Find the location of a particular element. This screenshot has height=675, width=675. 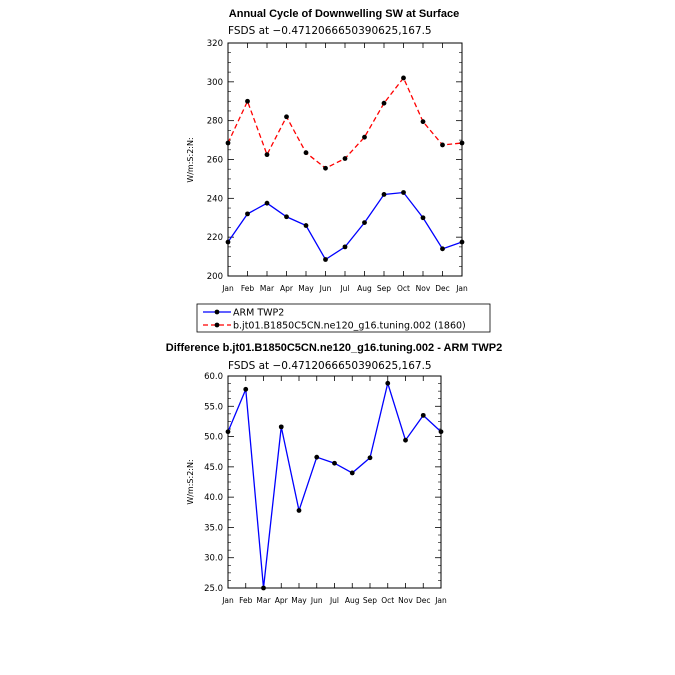

chart2-xtick-label: Feb is located at coordinates (246, 600).